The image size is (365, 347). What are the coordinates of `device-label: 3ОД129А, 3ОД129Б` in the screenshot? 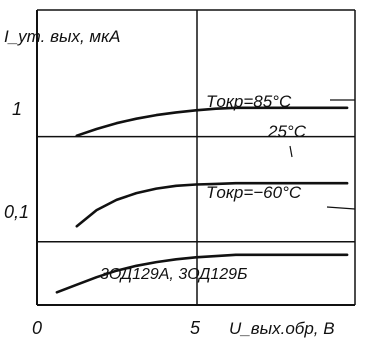 It's located at (174, 274).